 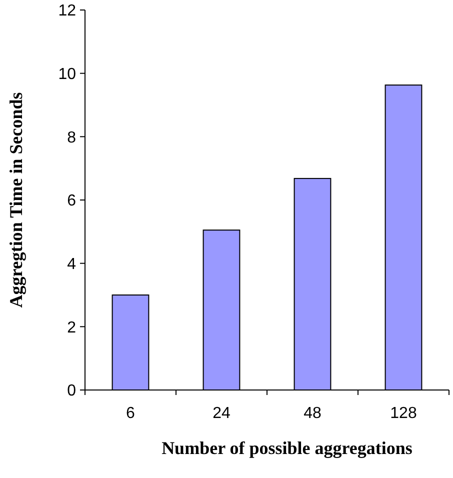 What do you see at coordinates (221, 413) in the screenshot?
I see `x-tick-label: 24` at bounding box center [221, 413].